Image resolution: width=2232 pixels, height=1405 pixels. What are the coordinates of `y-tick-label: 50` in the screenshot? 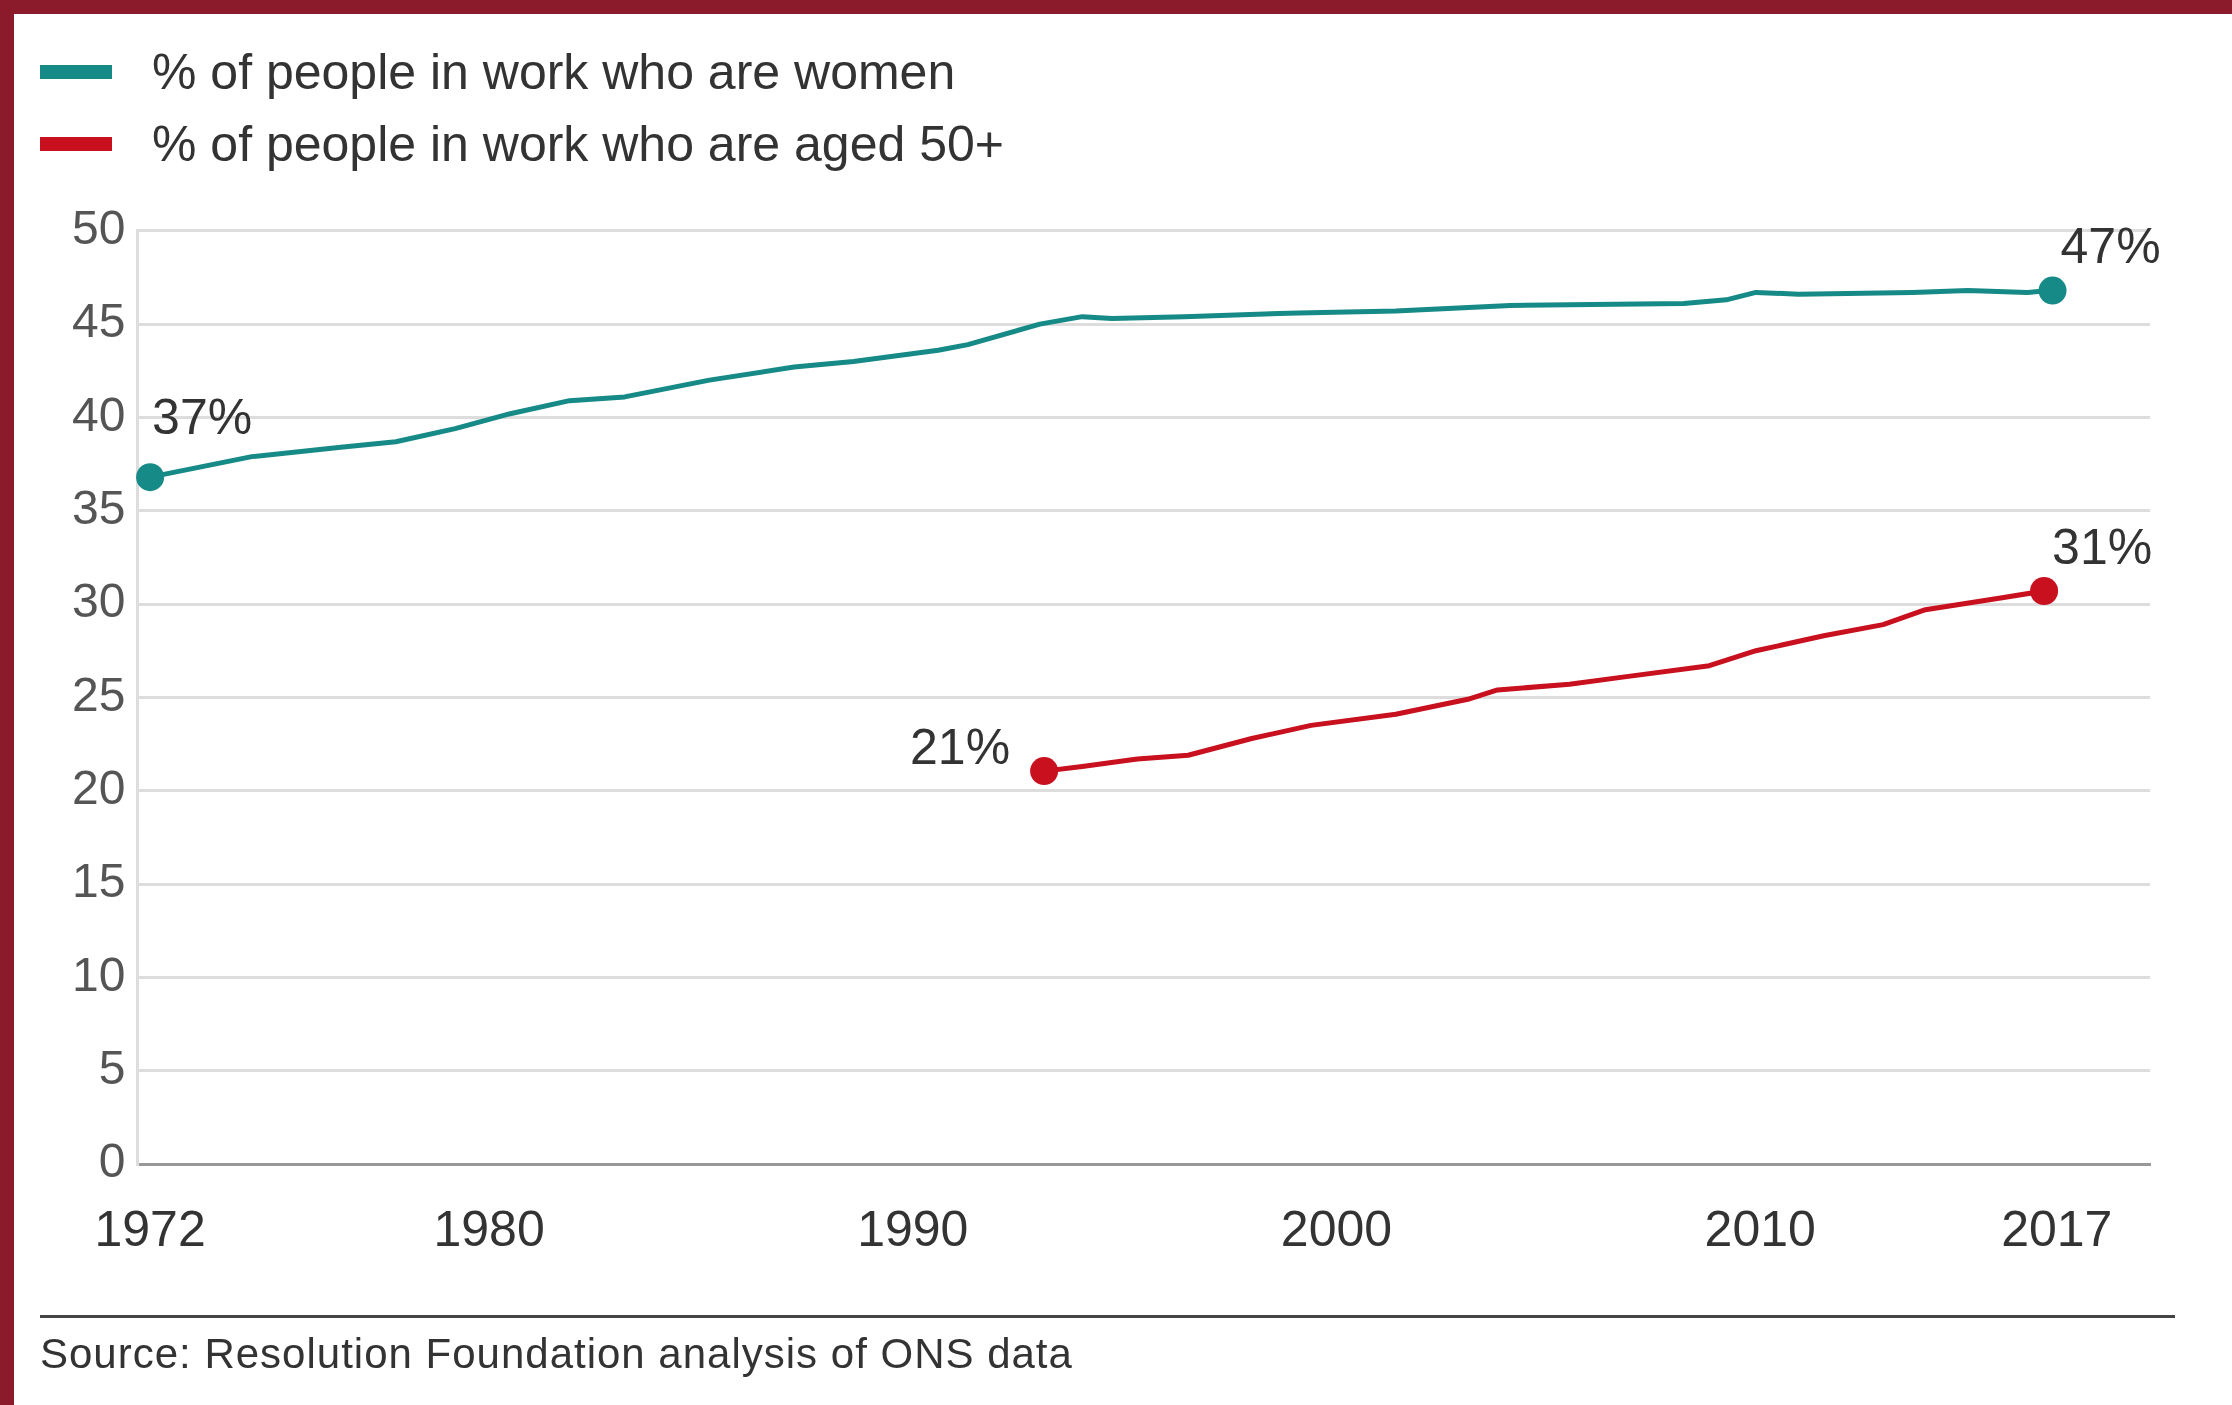 It's located at (99, 228).